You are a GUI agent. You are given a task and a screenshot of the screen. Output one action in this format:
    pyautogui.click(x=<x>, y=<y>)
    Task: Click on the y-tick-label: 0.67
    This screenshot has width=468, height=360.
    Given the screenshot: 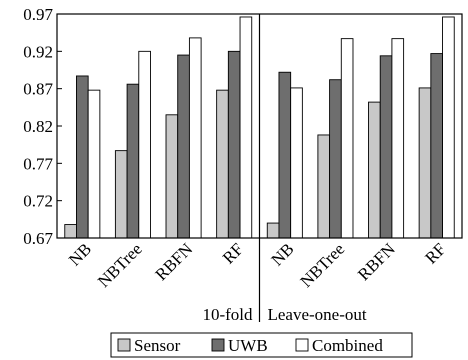 What is the action you would take?
    pyautogui.click(x=38, y=238)
    